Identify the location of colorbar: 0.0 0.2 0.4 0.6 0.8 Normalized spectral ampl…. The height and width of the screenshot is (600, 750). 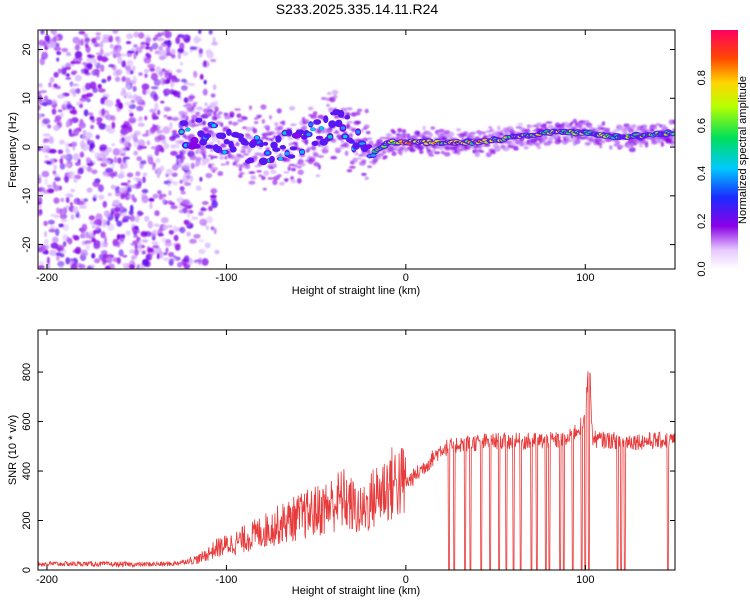
(722, 153).